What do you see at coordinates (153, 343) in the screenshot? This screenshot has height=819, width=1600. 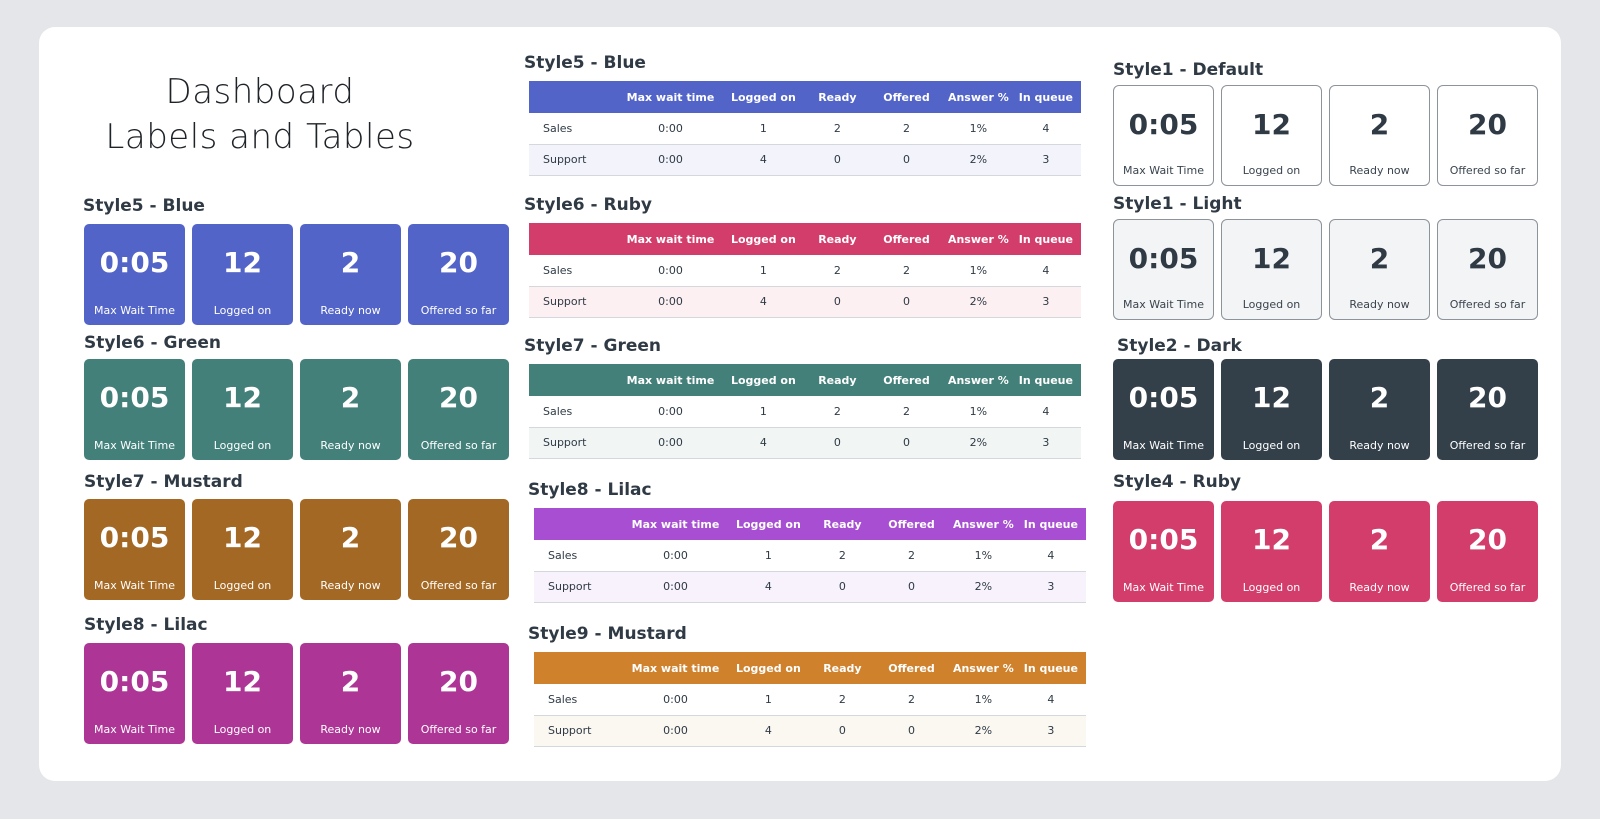 I see `tiles-green-label: Style6 - Green` at bounding box center [153, 343].